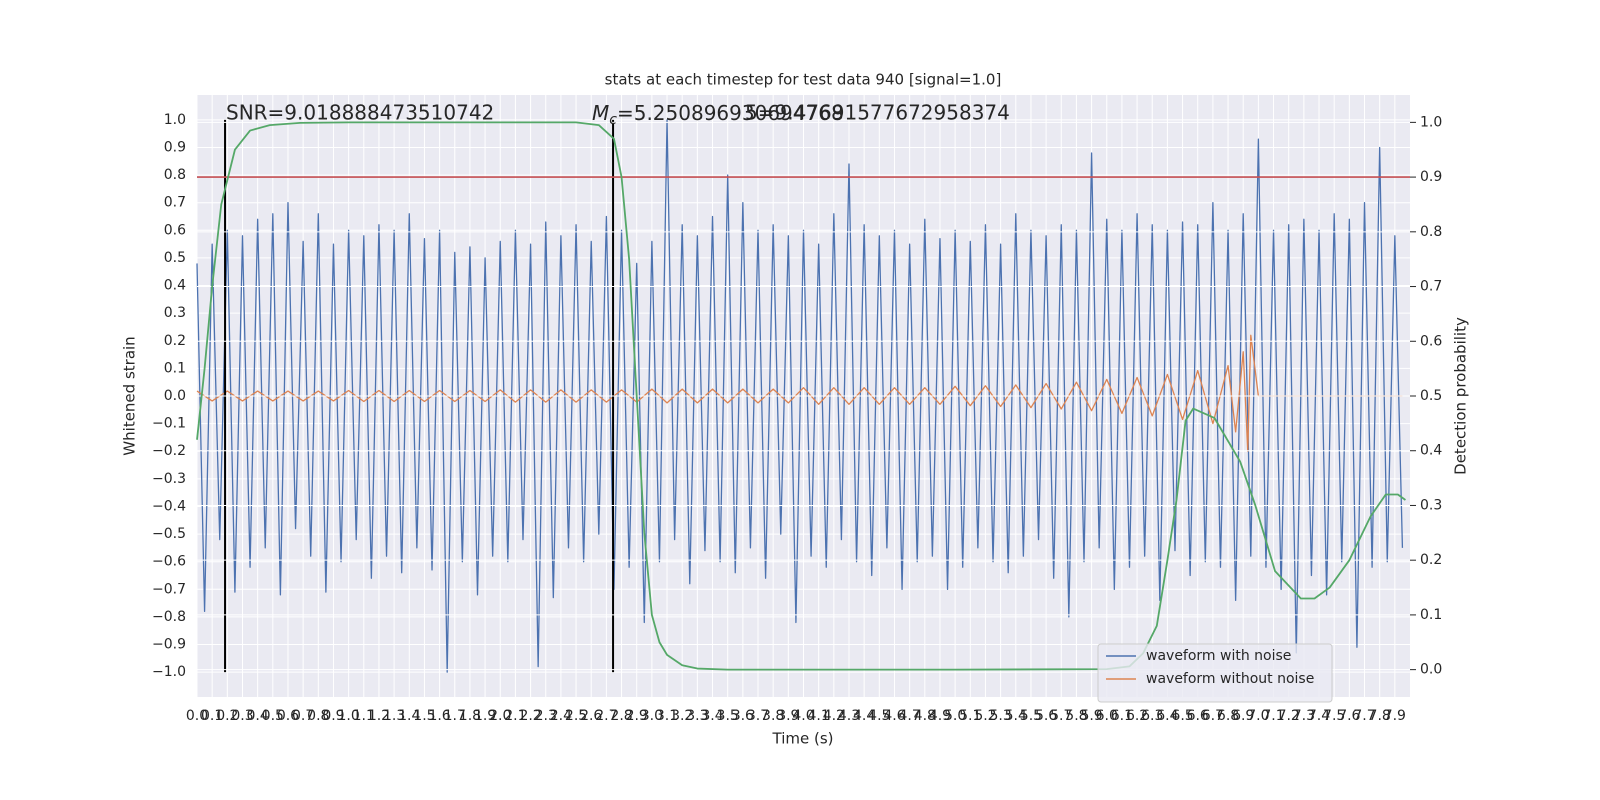 This screenshot has width=1600, height=800. I want to click on y-tick-label: −0.8, so click(169, 617).